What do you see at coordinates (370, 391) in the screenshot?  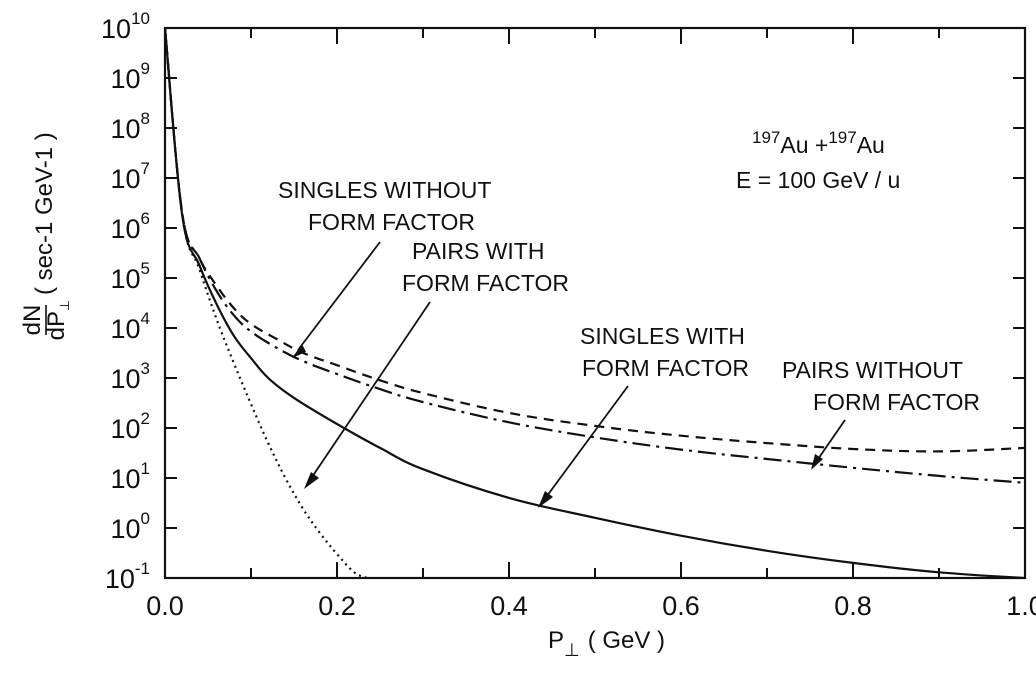 I see `arrow-pairs-with` at bounding box center [370, 391].